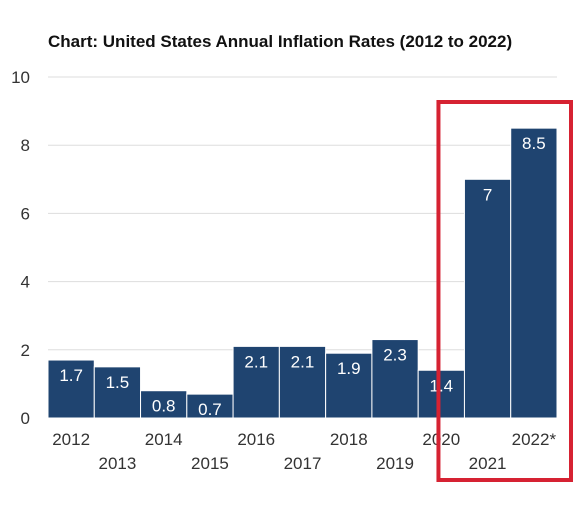 This screenshot has width=583, height=505. What do you see at coordinates (71, 439) in the screenshot?
I see `x-tick-label-2012: 2012` at bounding box center [71, 439].